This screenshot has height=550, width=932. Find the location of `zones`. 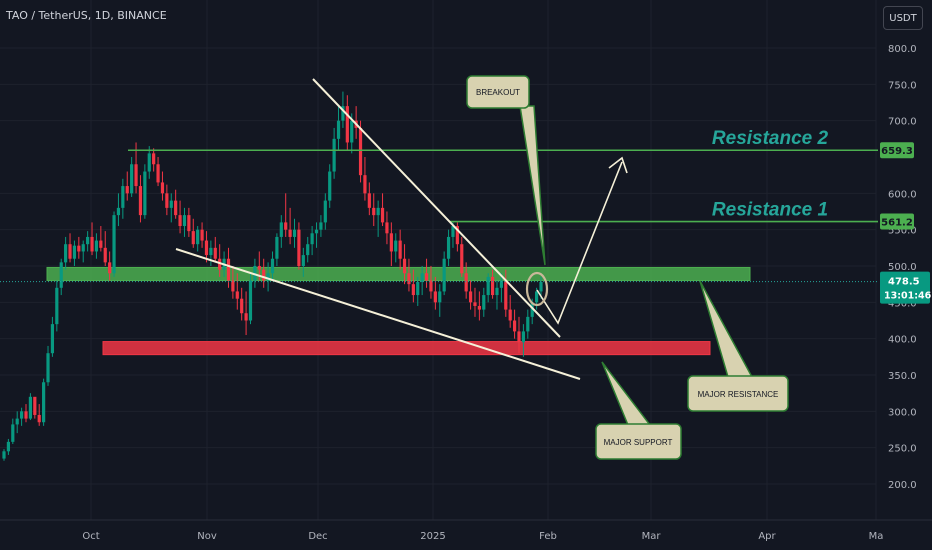

zones is located at coordinates (398, 311).